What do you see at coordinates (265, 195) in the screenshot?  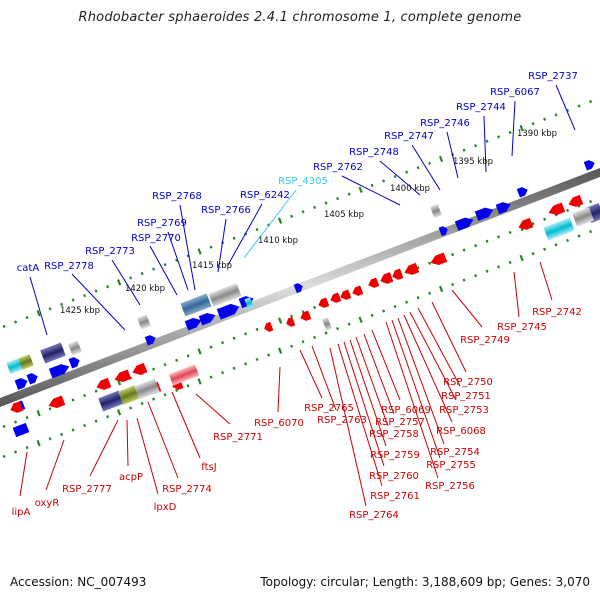 I see `gene-label-rsp_6242: RSP_6242` at bounding box center [265, 195].